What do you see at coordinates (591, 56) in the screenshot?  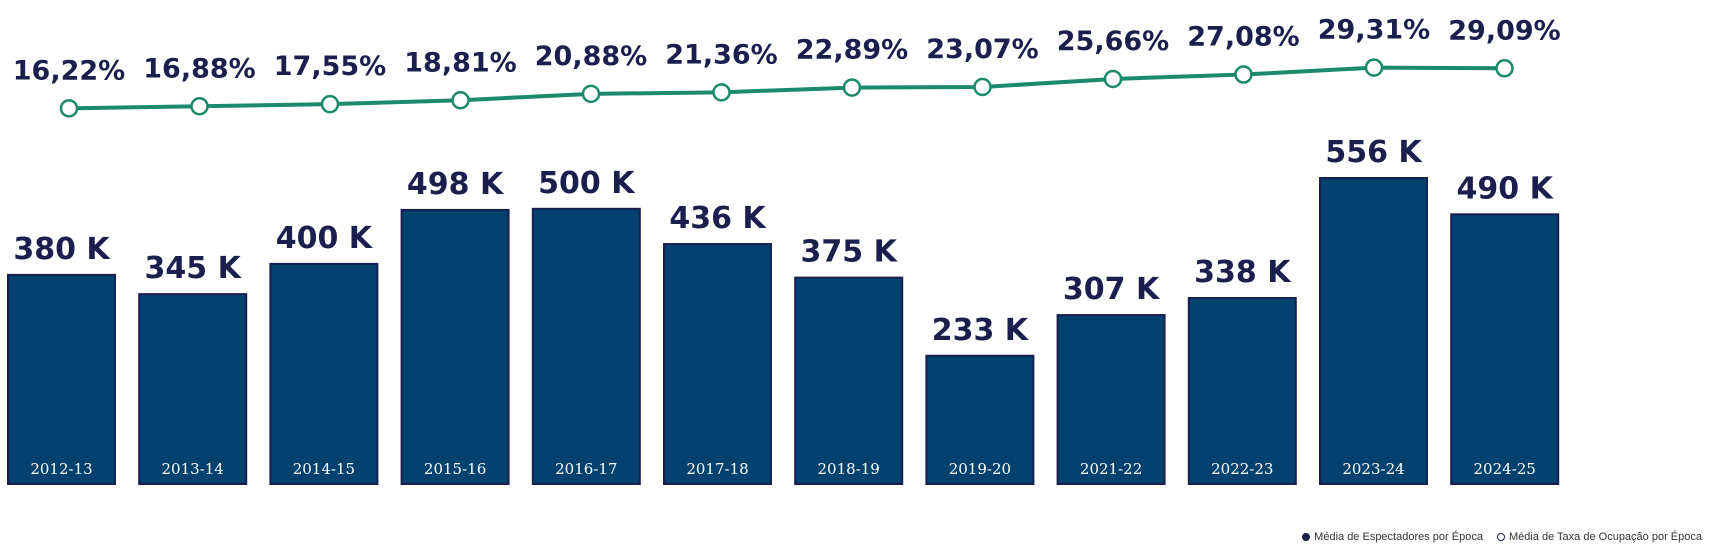 I see `occupancy-value-label: 20,88%` at bounding box center [591, 56].